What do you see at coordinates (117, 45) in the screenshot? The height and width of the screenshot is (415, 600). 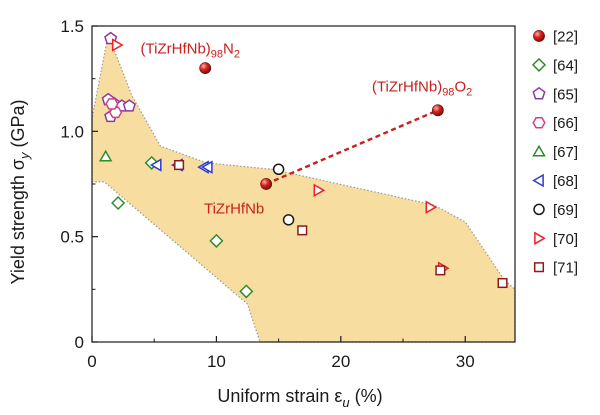 I see `data-point-s7-p0` at bounding box center [117, 45].